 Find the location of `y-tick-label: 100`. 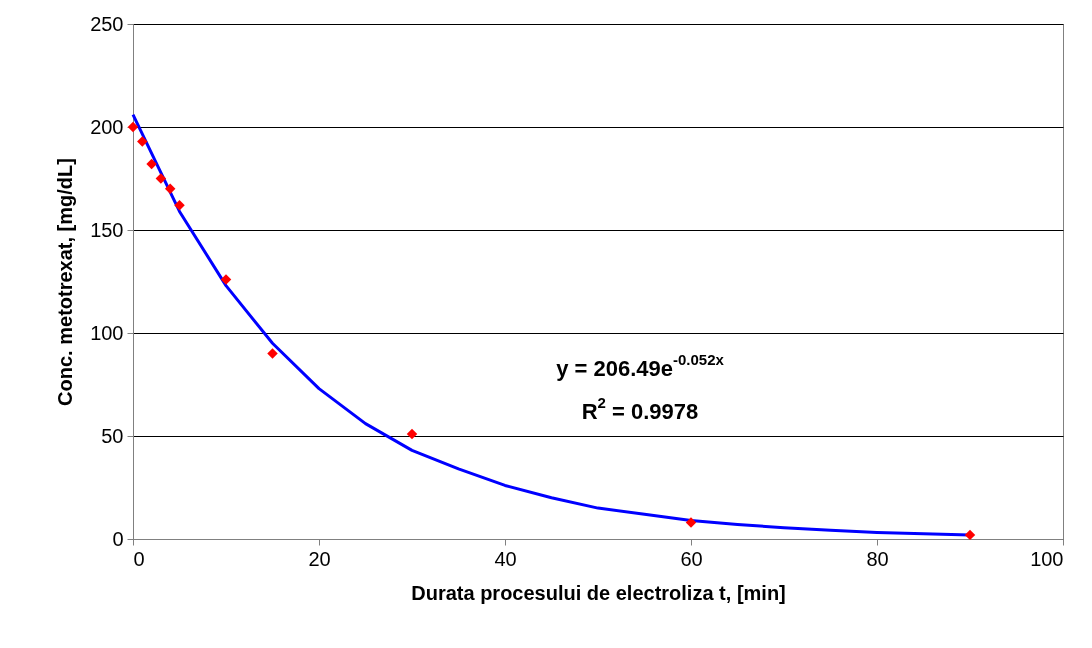

y-tick-label: 100 is located at coordinates (107, 332).